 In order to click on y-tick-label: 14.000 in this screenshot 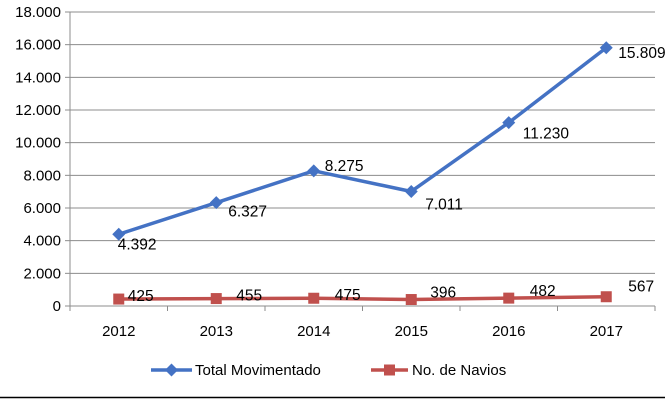, I will do `click(38, 77)`.